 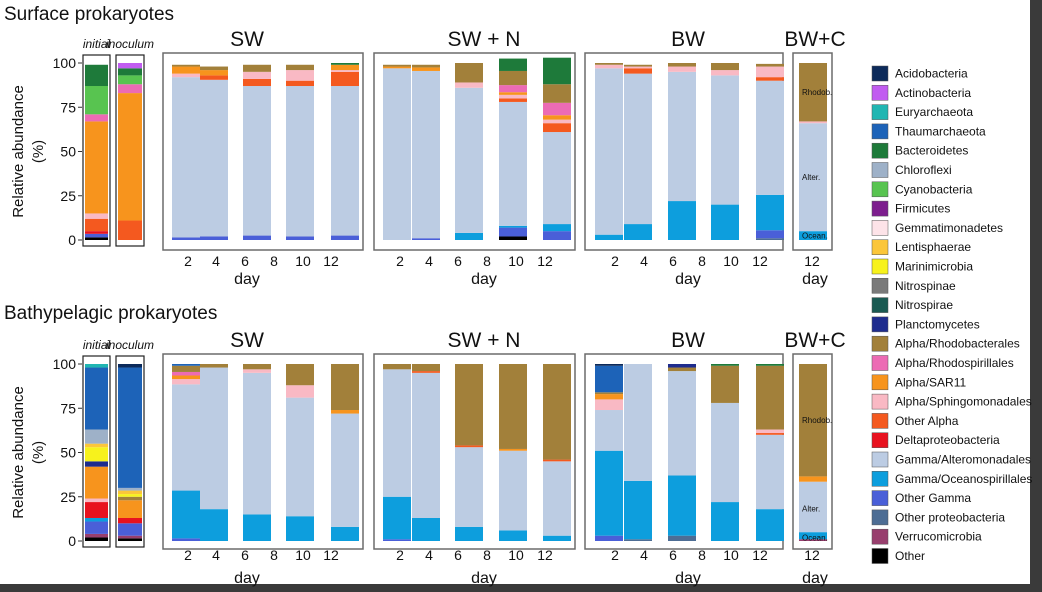 I want to click on x-tick-label: 8, so click(x=487, y=261).